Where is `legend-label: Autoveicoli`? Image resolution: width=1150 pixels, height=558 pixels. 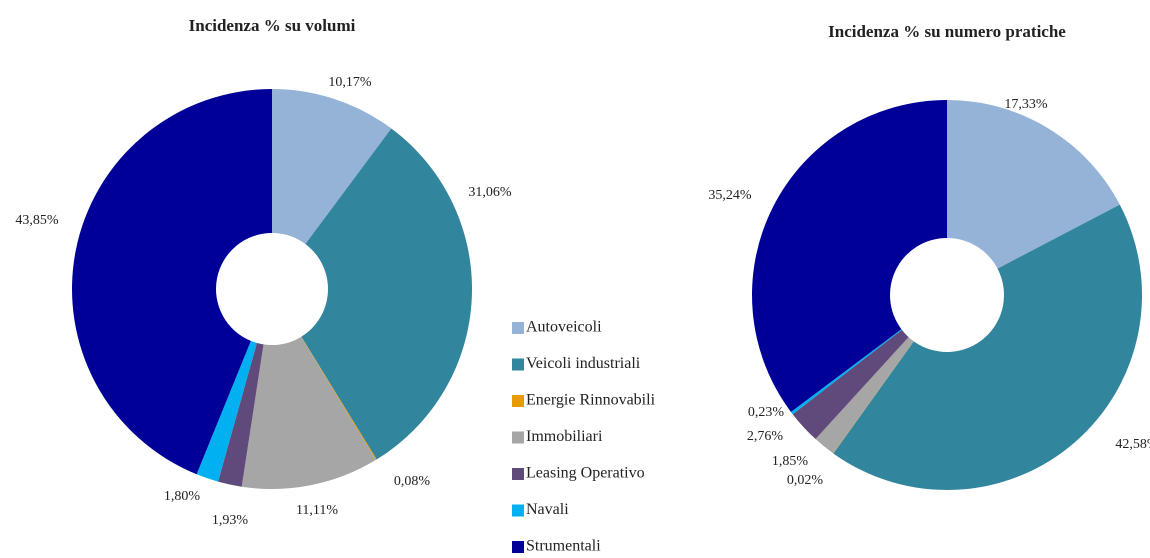
legend-label: Autoveicoli is located at coordinates (564, 327).